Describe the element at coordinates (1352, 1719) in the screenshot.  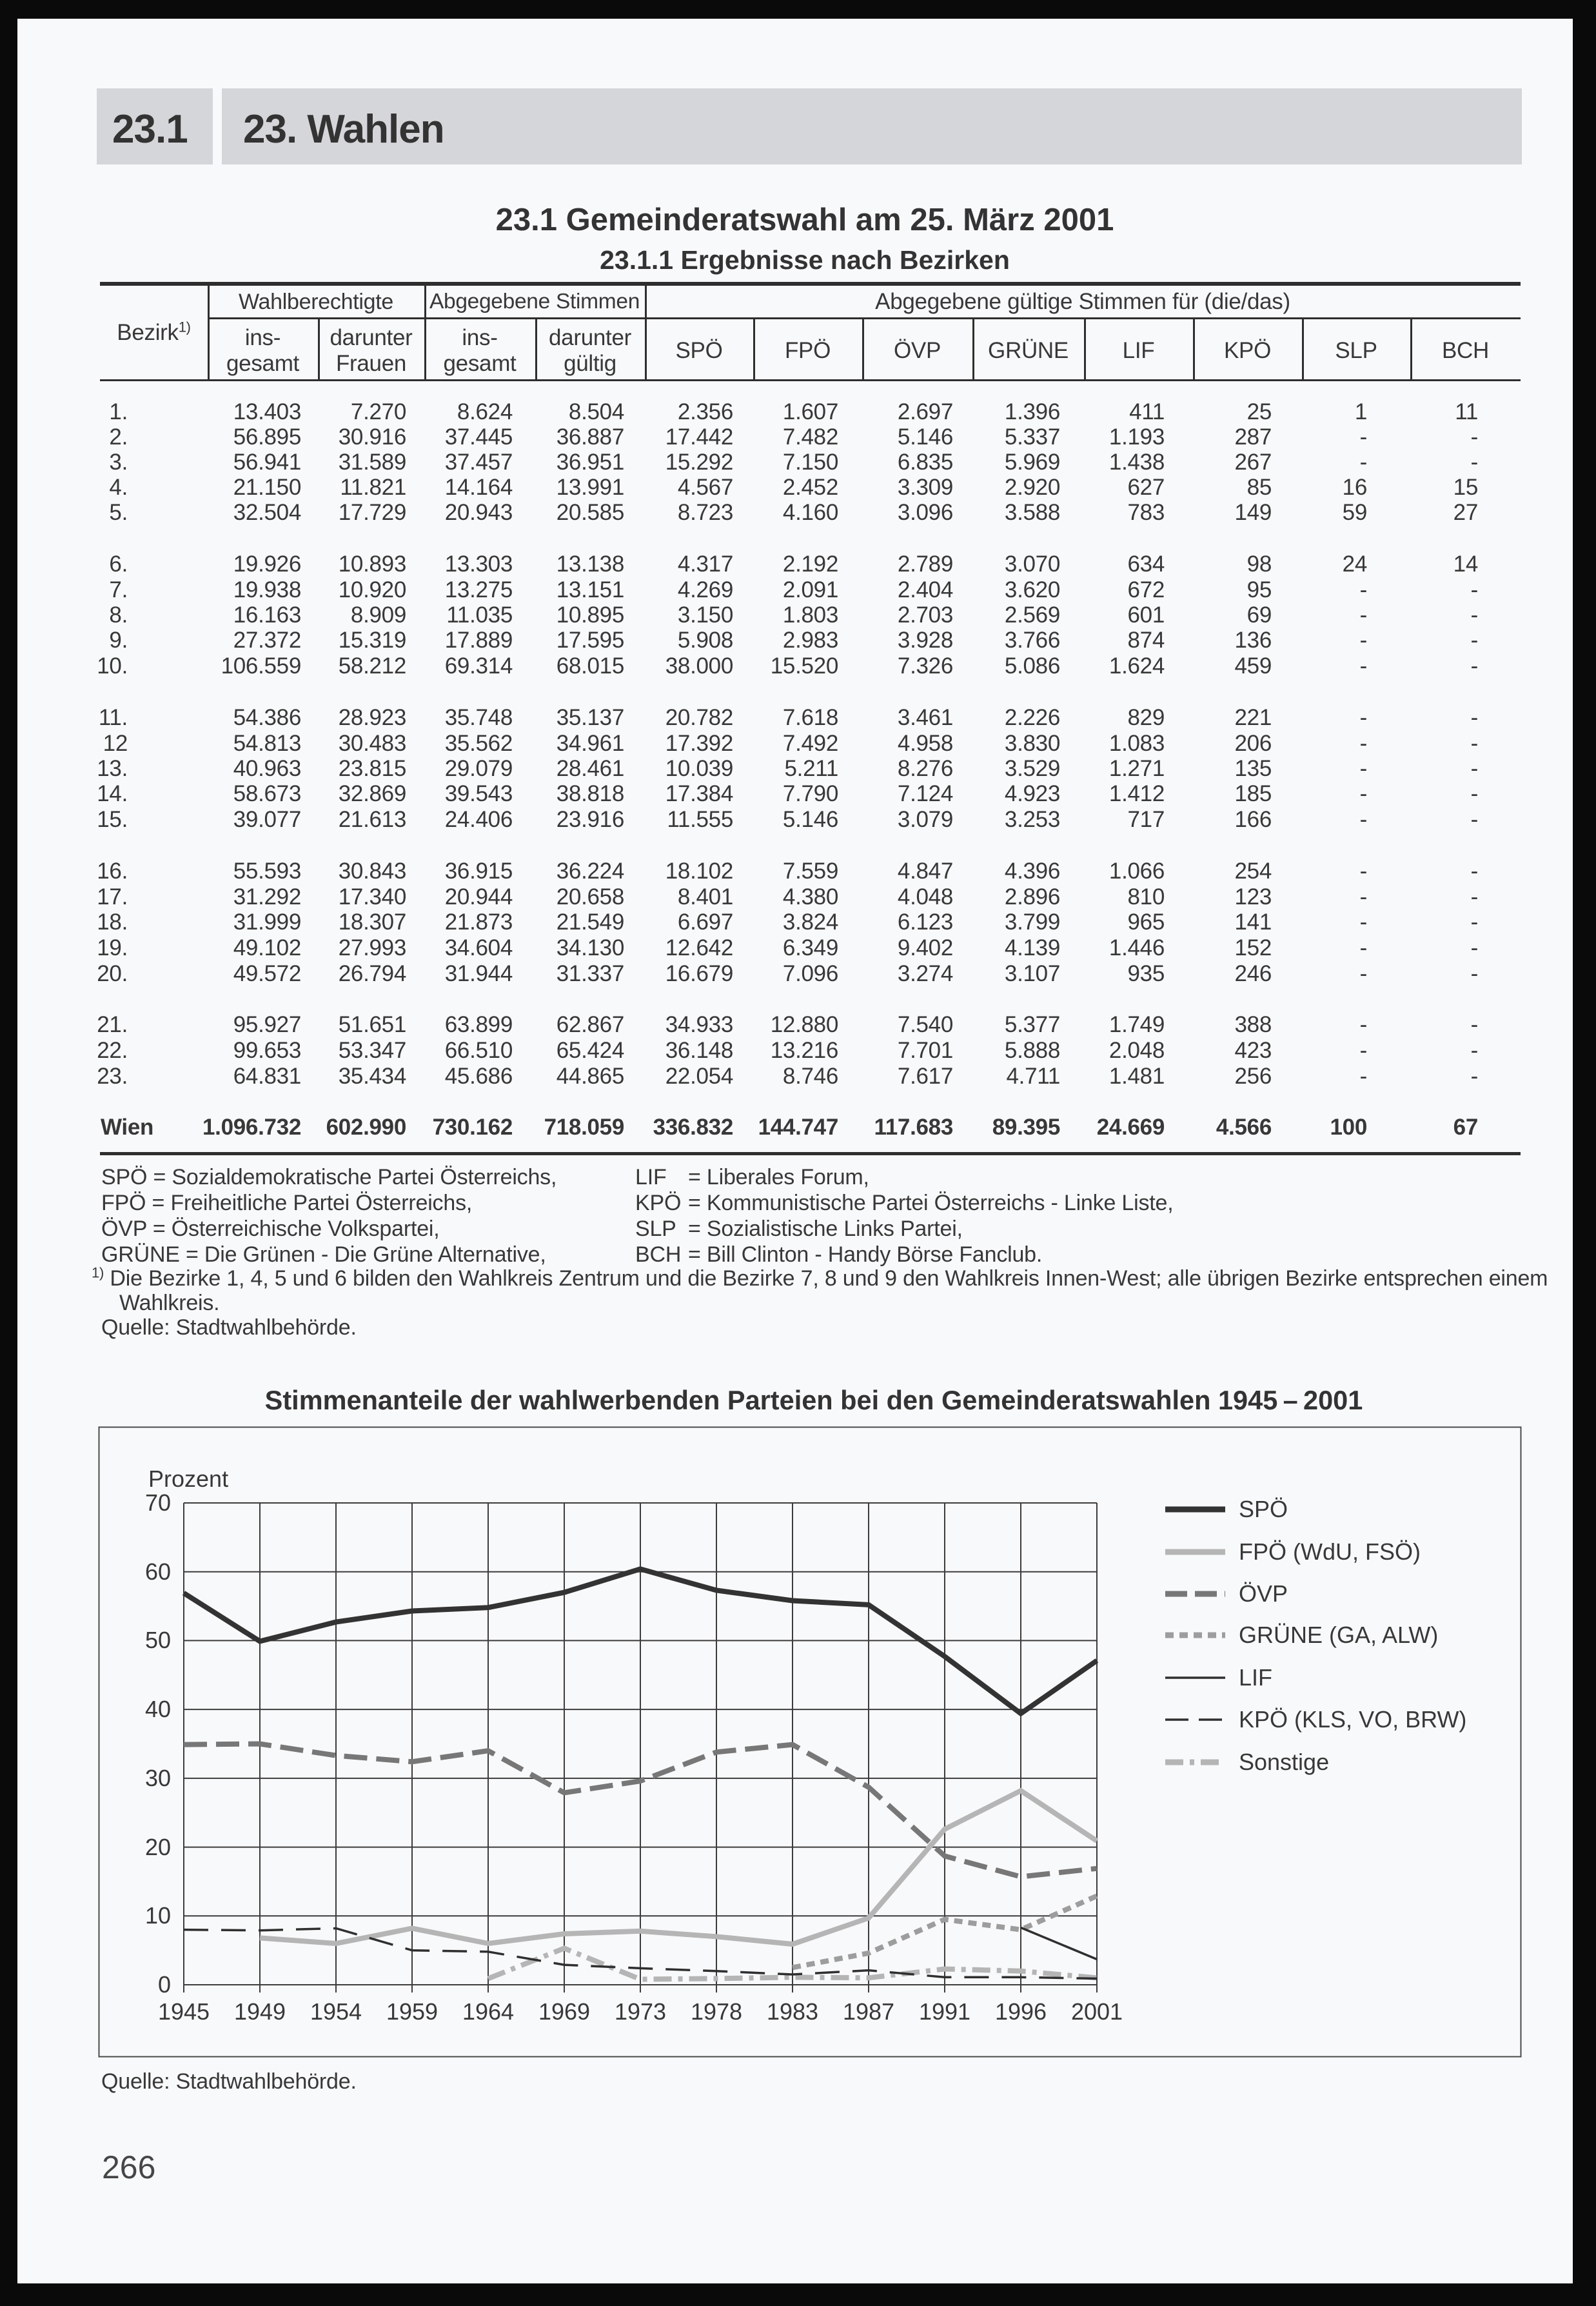
I see `svg-text: KPÖ (KLS, VO, BRW)` at that location.